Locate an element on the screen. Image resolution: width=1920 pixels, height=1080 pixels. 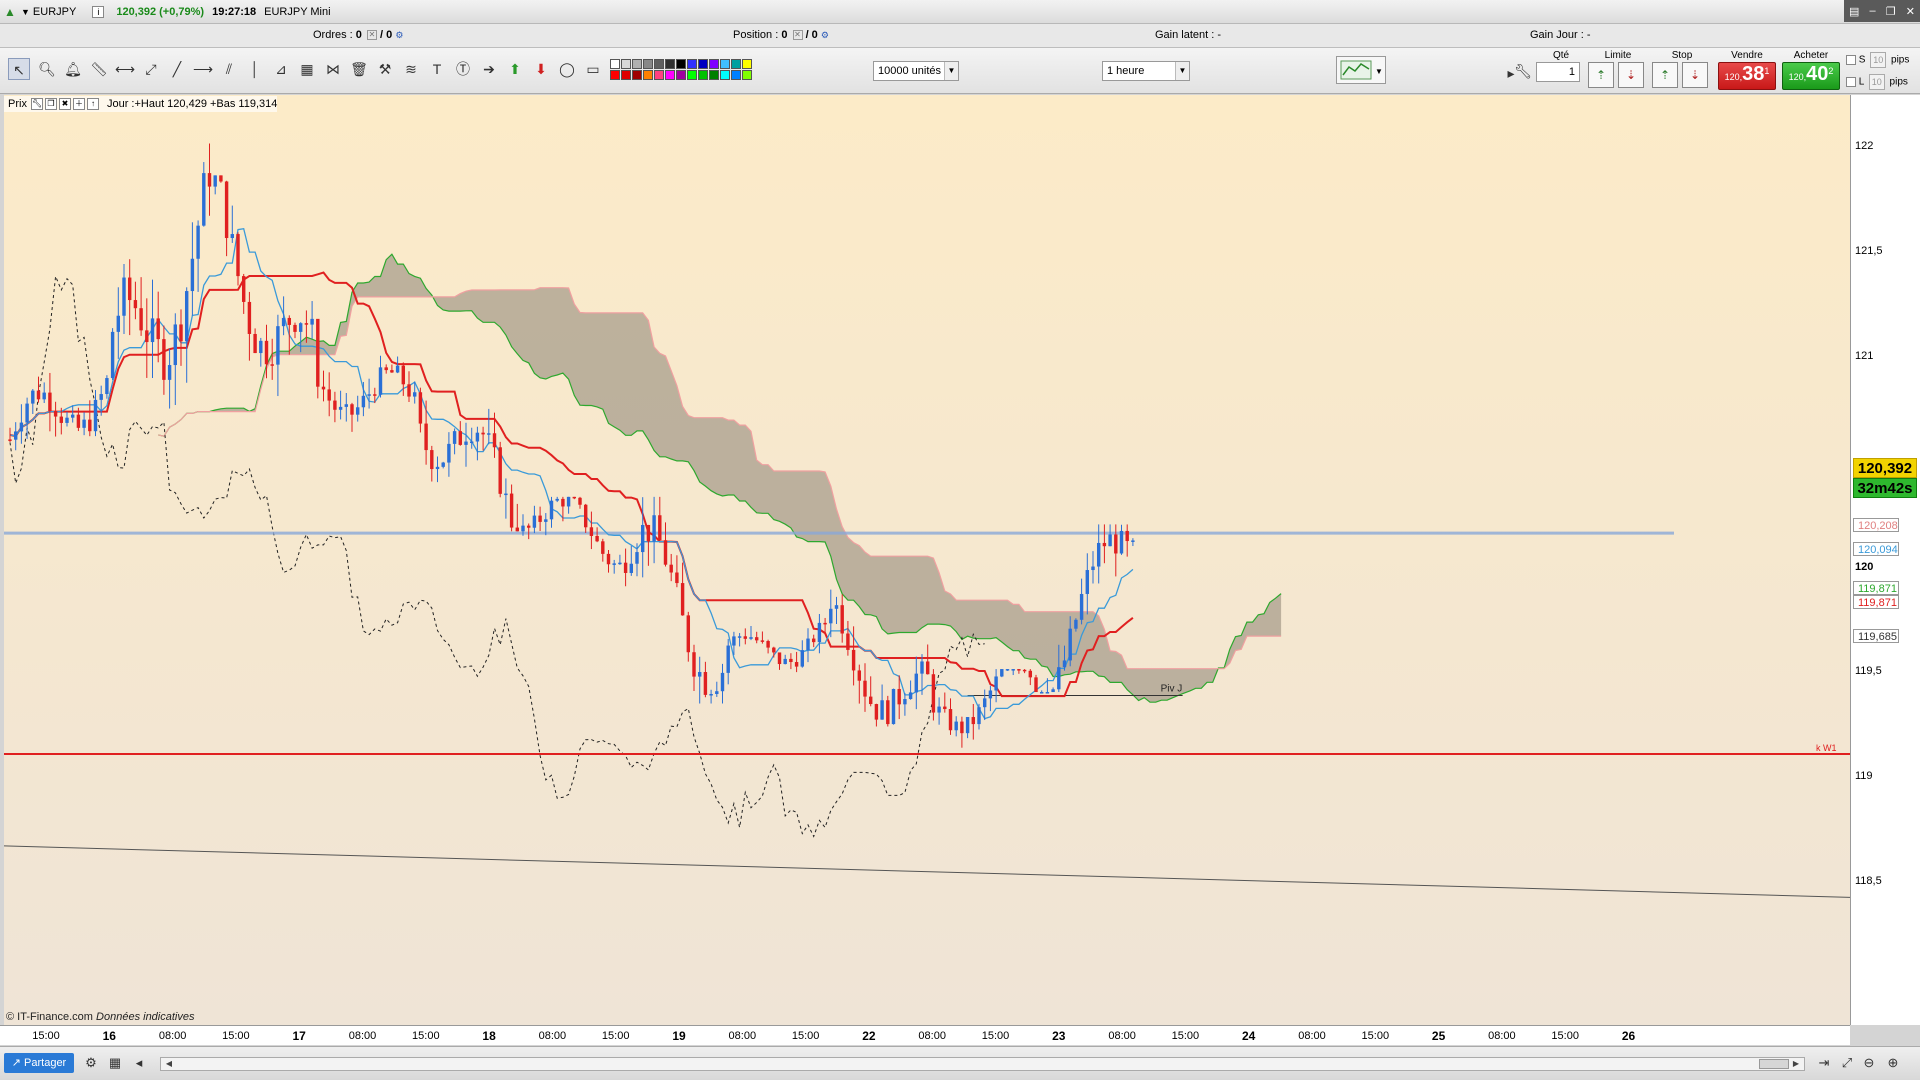
zoom-tool-icon: 🔍︎ is located at coordinates (47, 69).